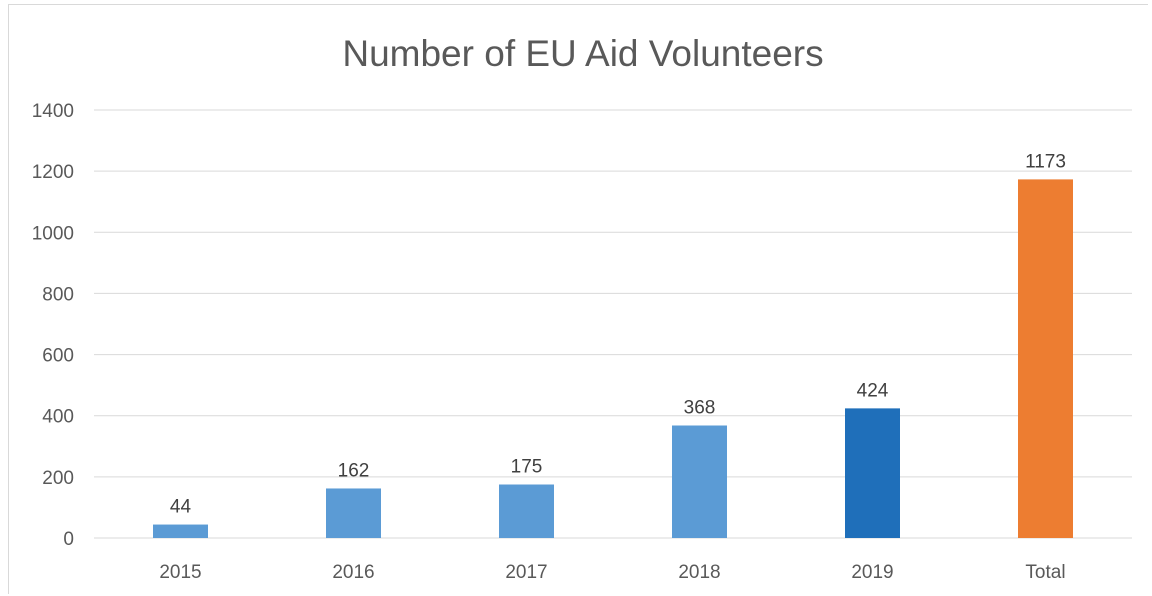 This screenshot has height=596, width=1152. Describe the element at coordinates (53, 111) in the screenshot. I see `y-tick-label: 1400` at that location.